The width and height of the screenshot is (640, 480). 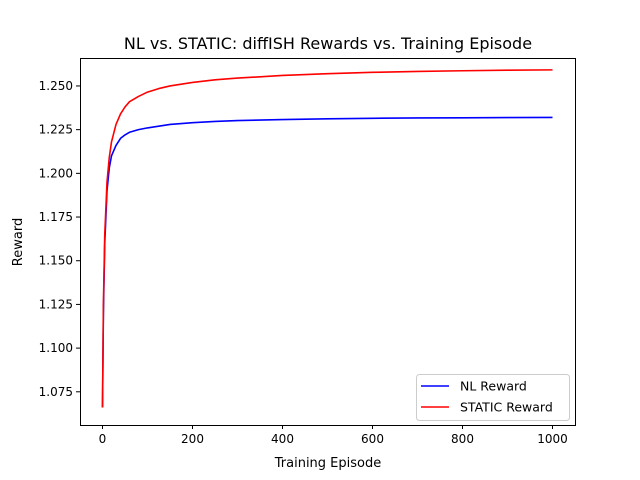 What do you see at coordinates (56, 130) in the screenshot?
I see `y-tick-label: 1.225` at bounding box center [56, 130].